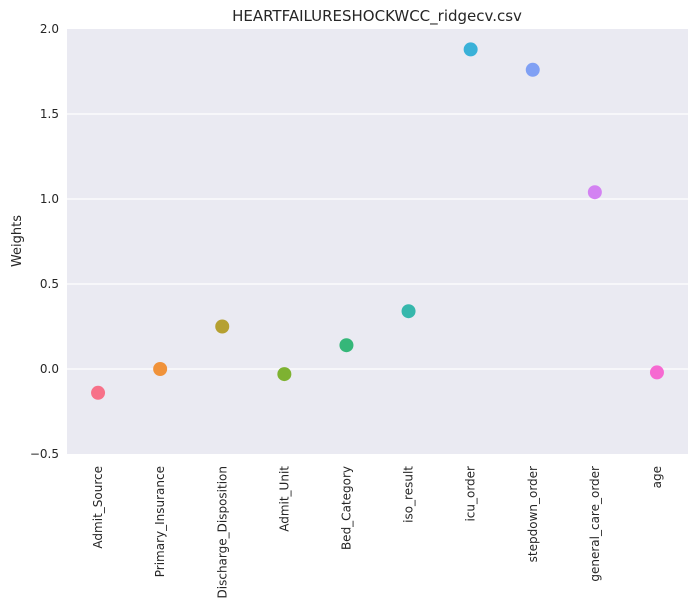  Describe the element at coordinates (533, 514) in the screenshot. I see `x-tick-label: stepdown_order` at that location.